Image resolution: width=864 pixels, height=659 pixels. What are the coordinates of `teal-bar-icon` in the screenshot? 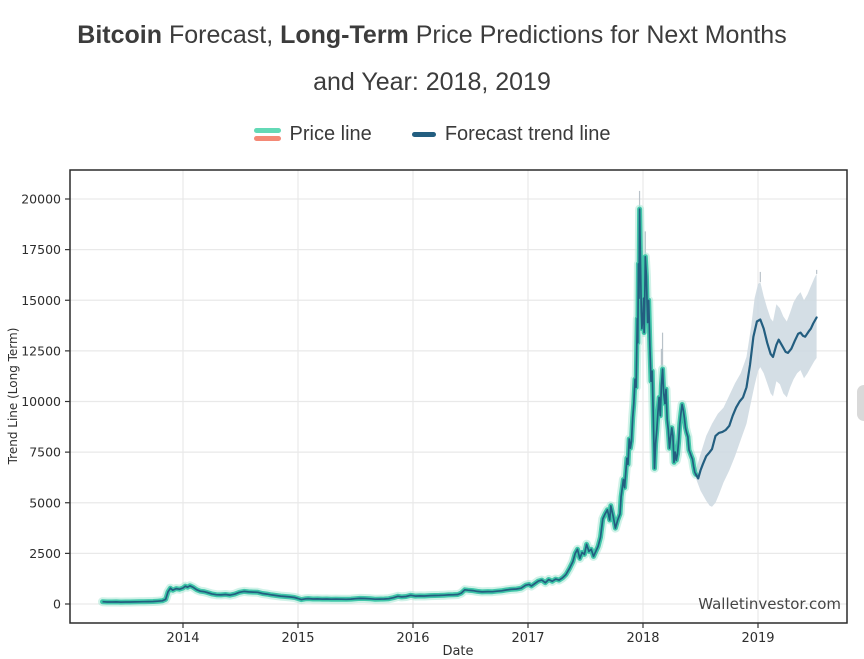 It's located at (267, 130).